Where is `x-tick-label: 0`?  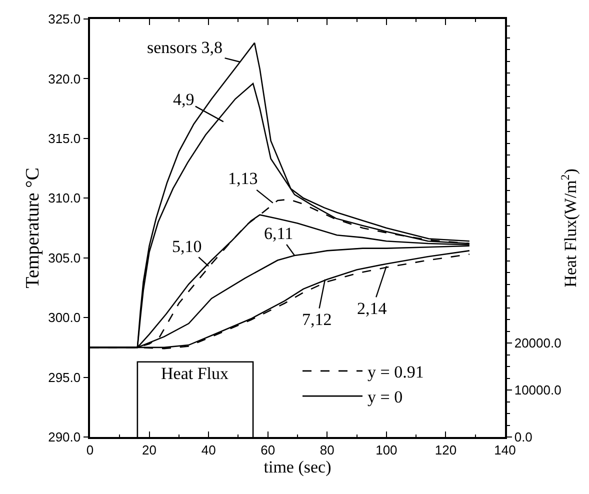
x-tick-label: 0 is located at coordinates (90, 450).